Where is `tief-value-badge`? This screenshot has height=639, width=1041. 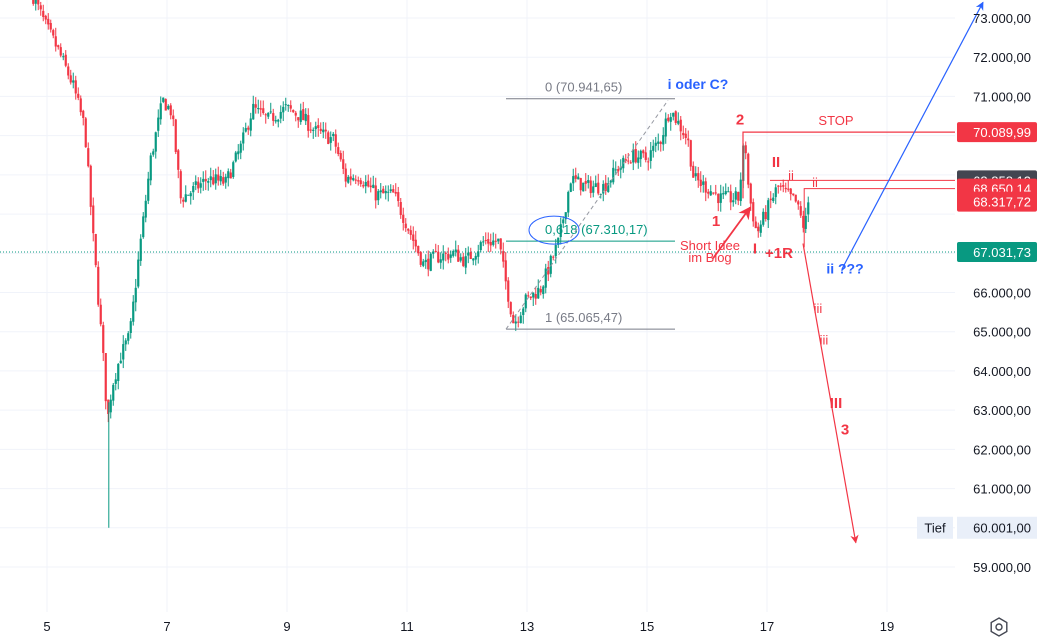
tief-value-badge is located at coordinates (997, 527).